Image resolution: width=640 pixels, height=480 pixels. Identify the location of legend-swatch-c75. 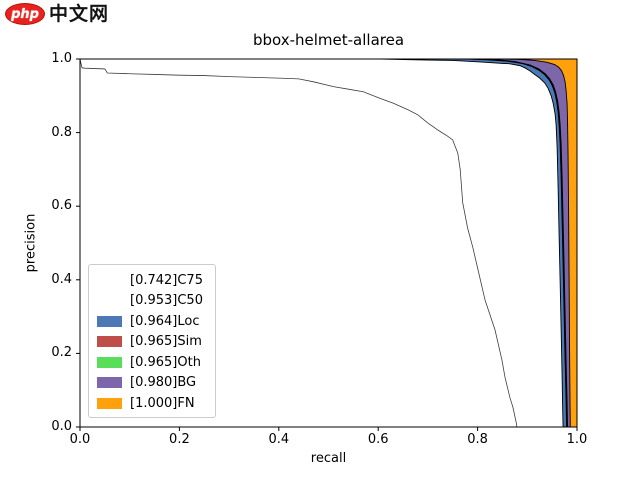
(109, 280).